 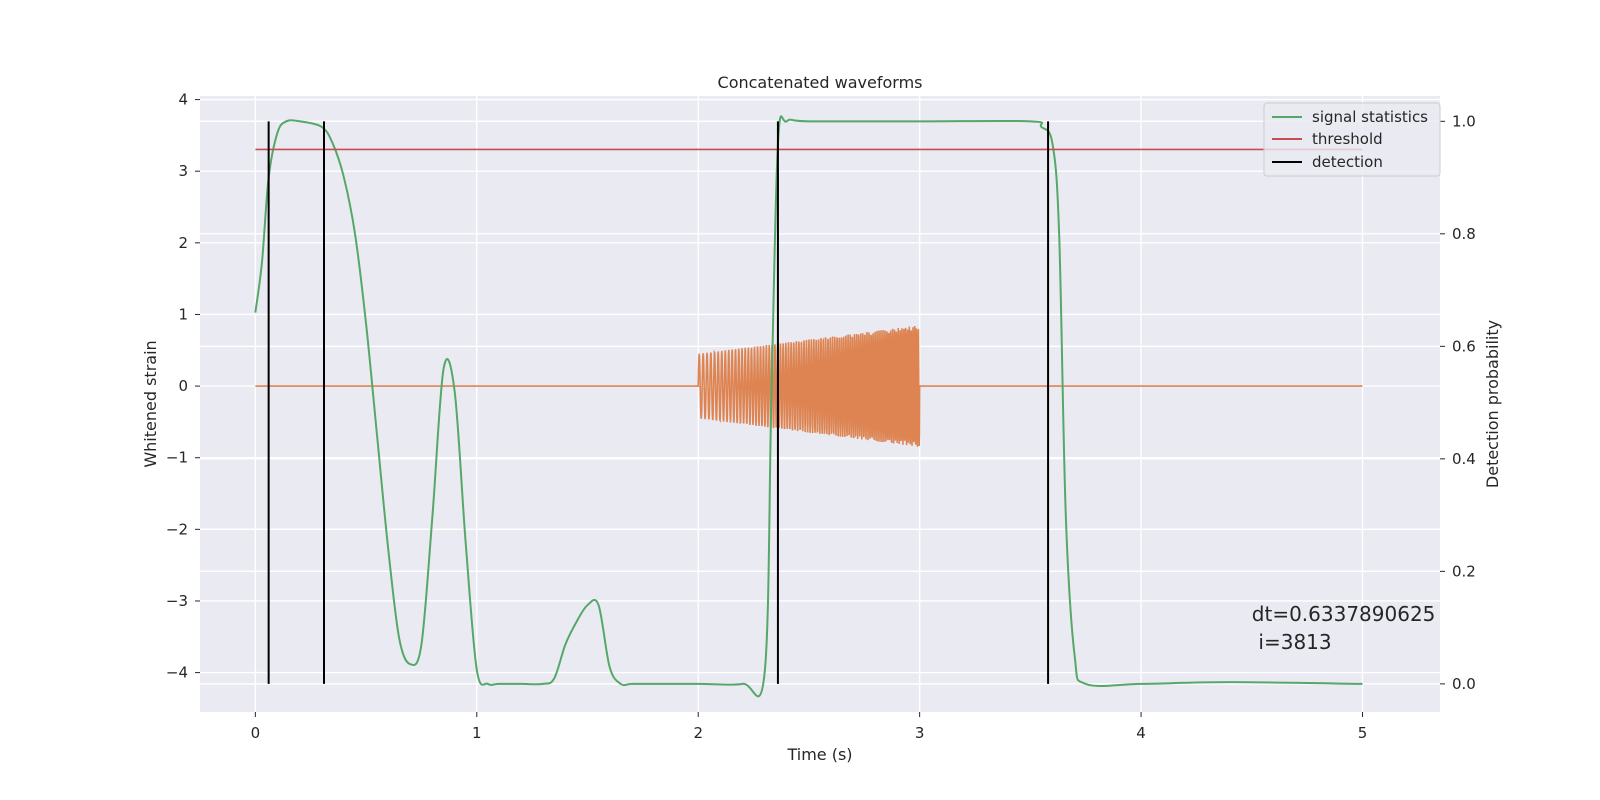 I want to click on y2-tick-label-2: 0.4, so click(x=1464, y=459).